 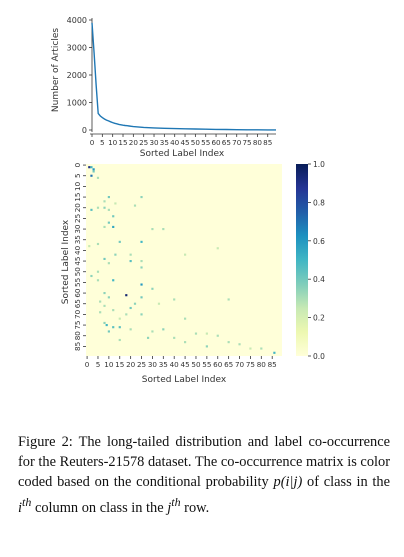 What do you see at coordinates (319, 164) in the screenshot?
I see `colorbar-tick-label: 1.0` at bounding box center [319, 164].